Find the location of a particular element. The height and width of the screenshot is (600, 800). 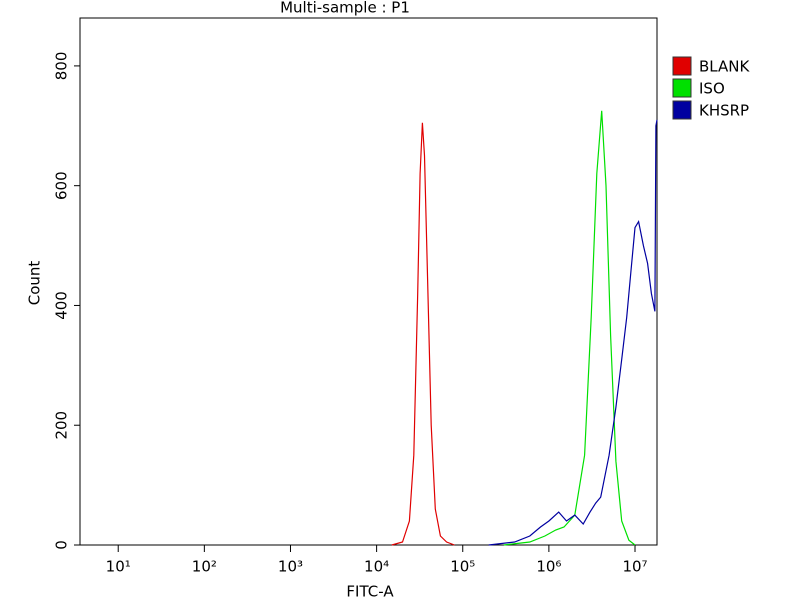

chart-title: Multi-sample : P1 is located at coordinates (345, 8).